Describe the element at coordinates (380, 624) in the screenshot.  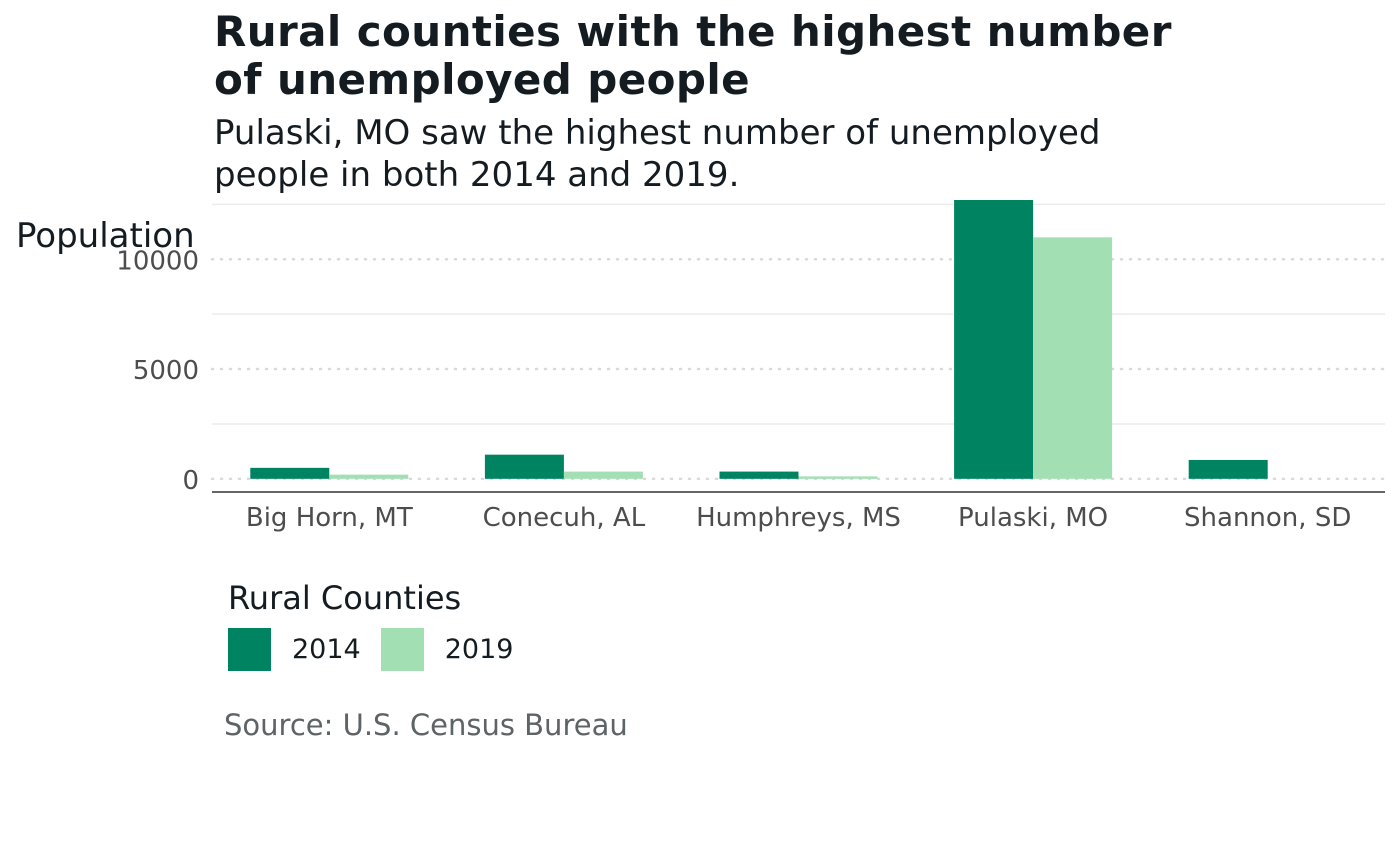
I see `legend: Rural Counties 2014 2019` at that location.